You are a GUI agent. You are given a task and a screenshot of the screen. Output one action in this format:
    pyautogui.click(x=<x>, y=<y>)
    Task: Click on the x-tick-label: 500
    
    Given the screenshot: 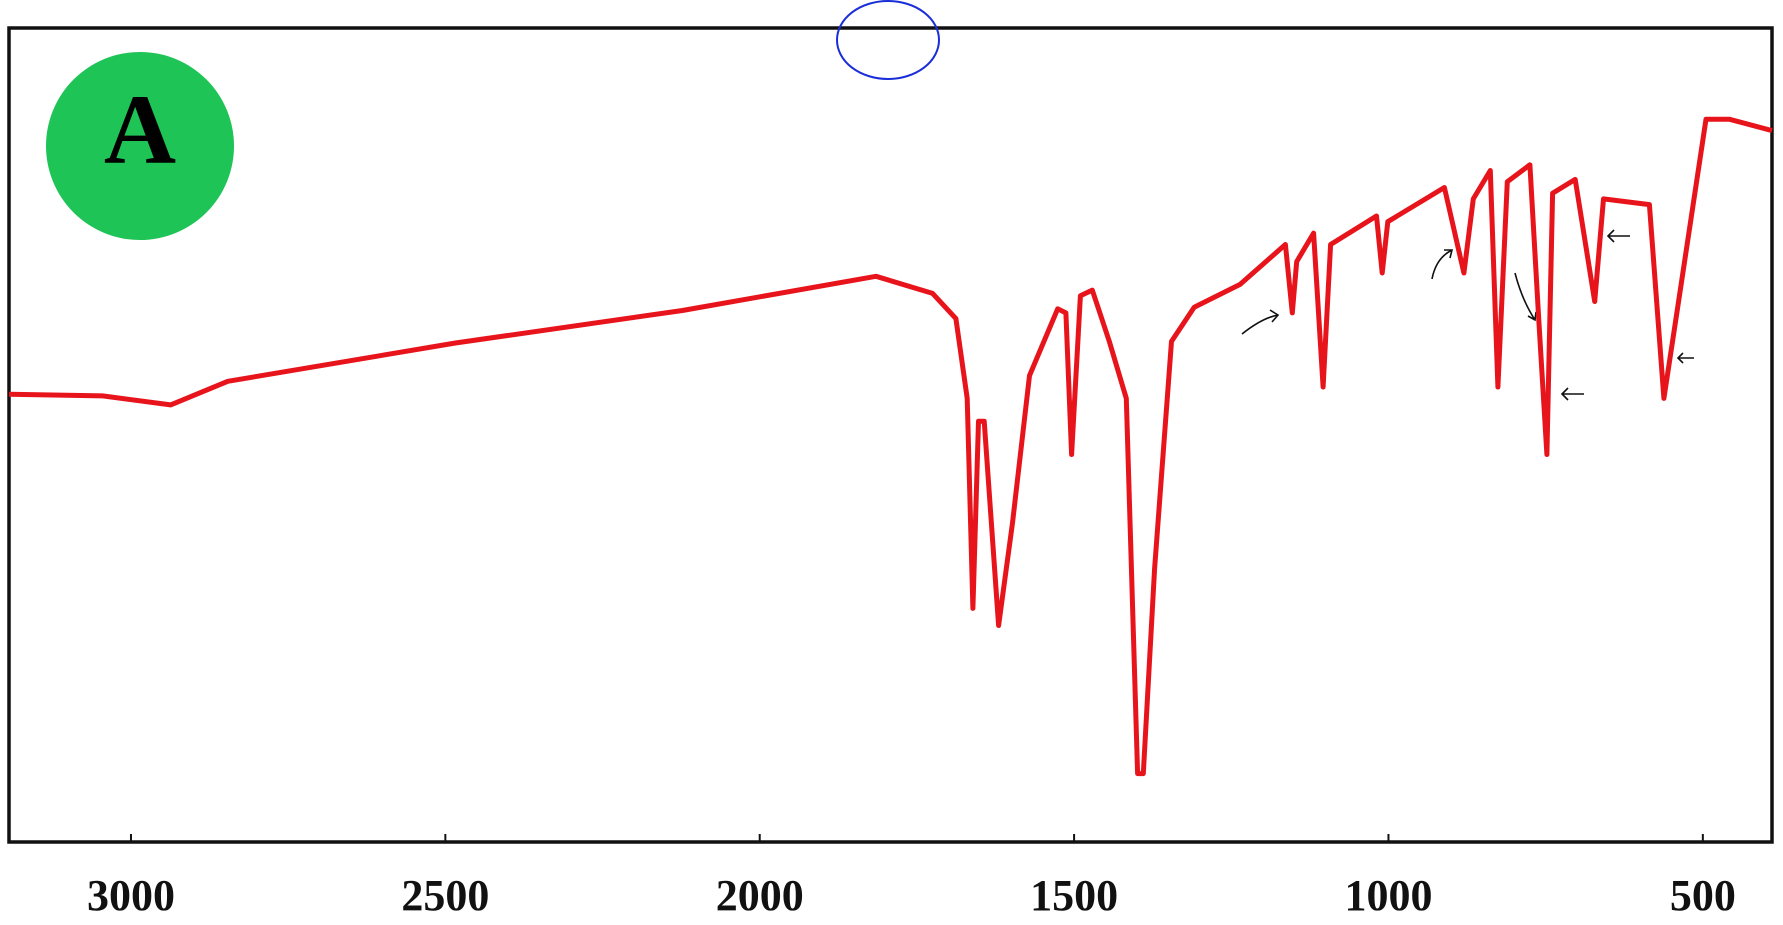 What is the action you would take?
    pyautogui.click(x=1703, y=895)
    